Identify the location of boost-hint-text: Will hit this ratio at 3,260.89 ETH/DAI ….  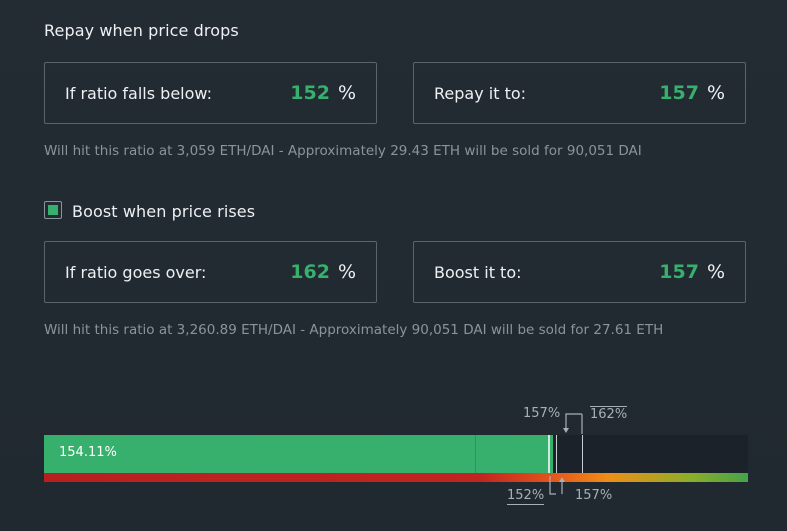
(354, 330).